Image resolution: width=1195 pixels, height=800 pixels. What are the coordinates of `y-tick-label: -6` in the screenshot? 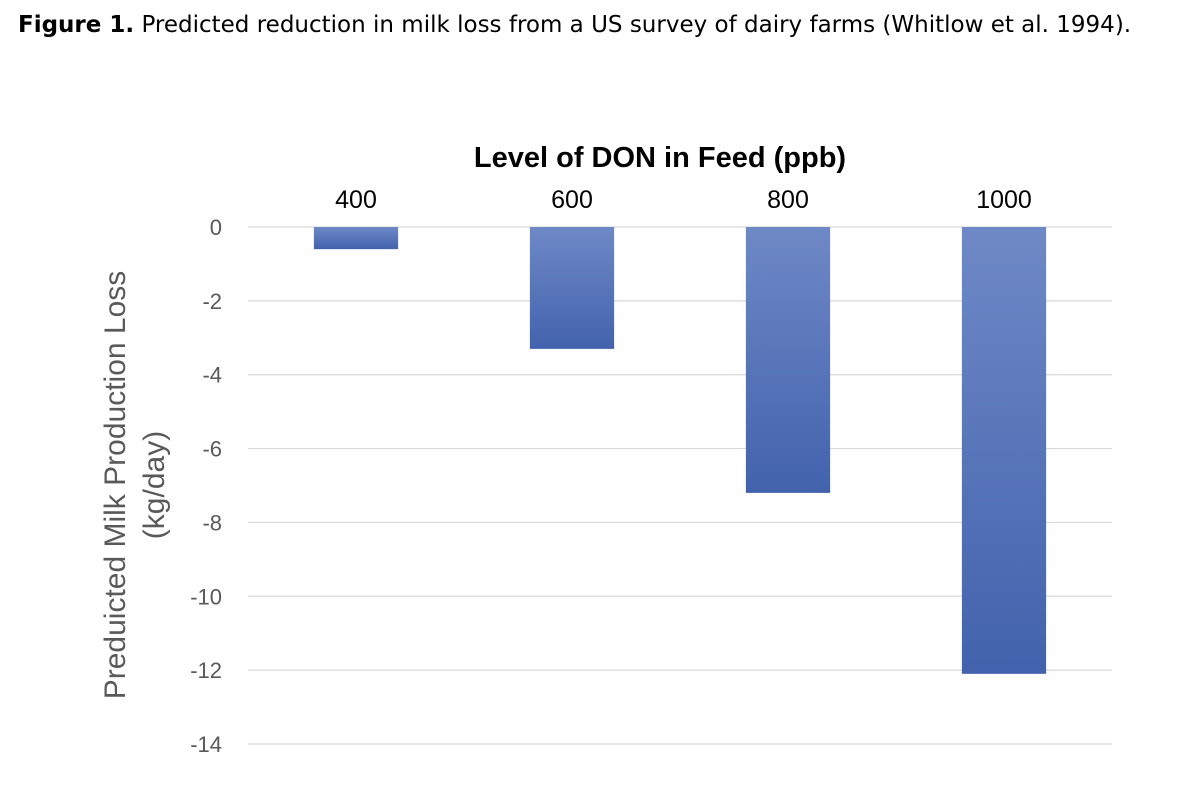 It's located at (212, 449).